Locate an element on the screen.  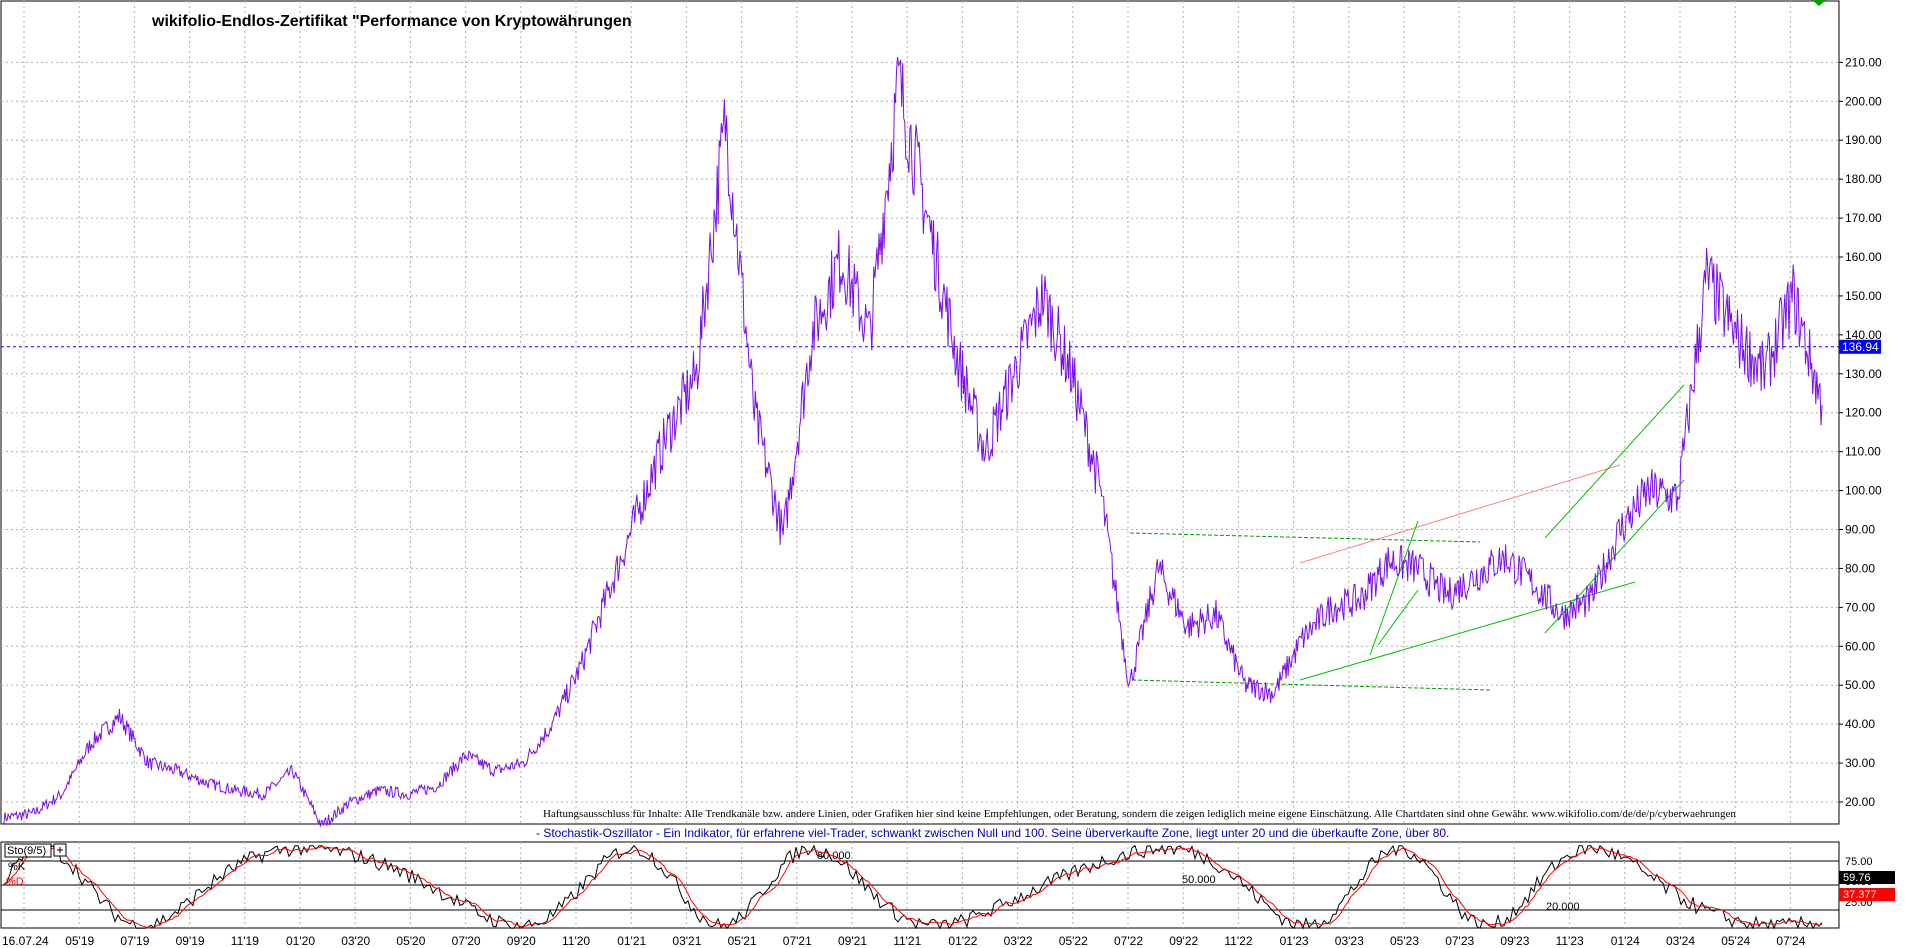
osc-label: Sto(9/5) is located at coordinates (26, 851).